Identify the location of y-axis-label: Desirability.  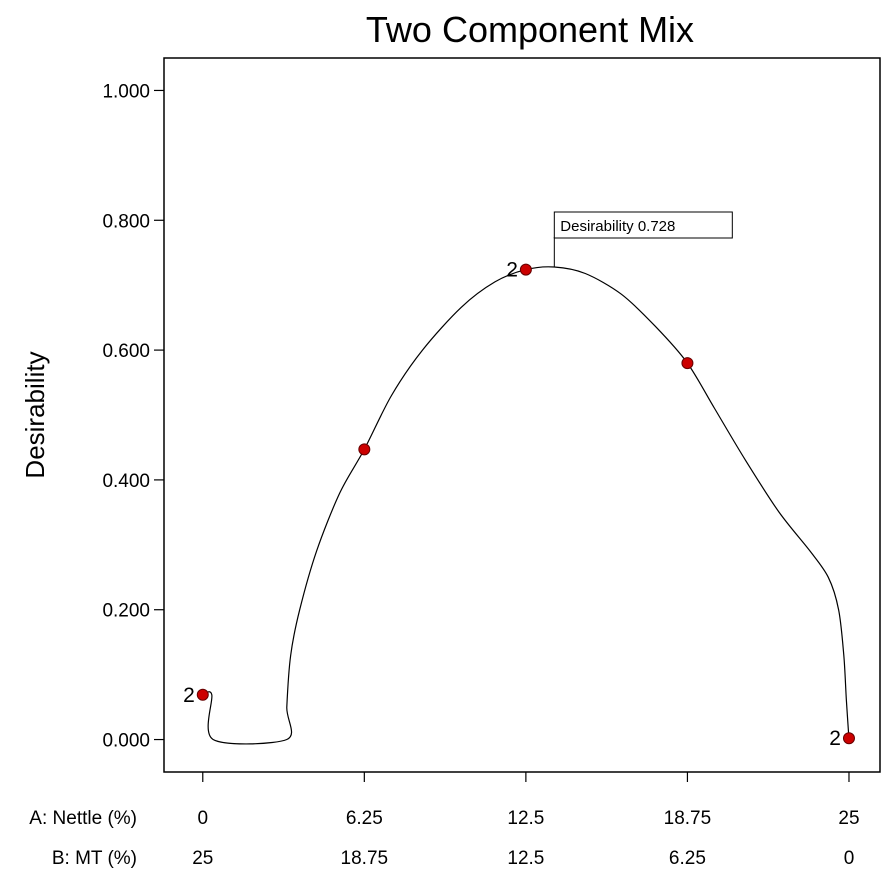
(35, 414).